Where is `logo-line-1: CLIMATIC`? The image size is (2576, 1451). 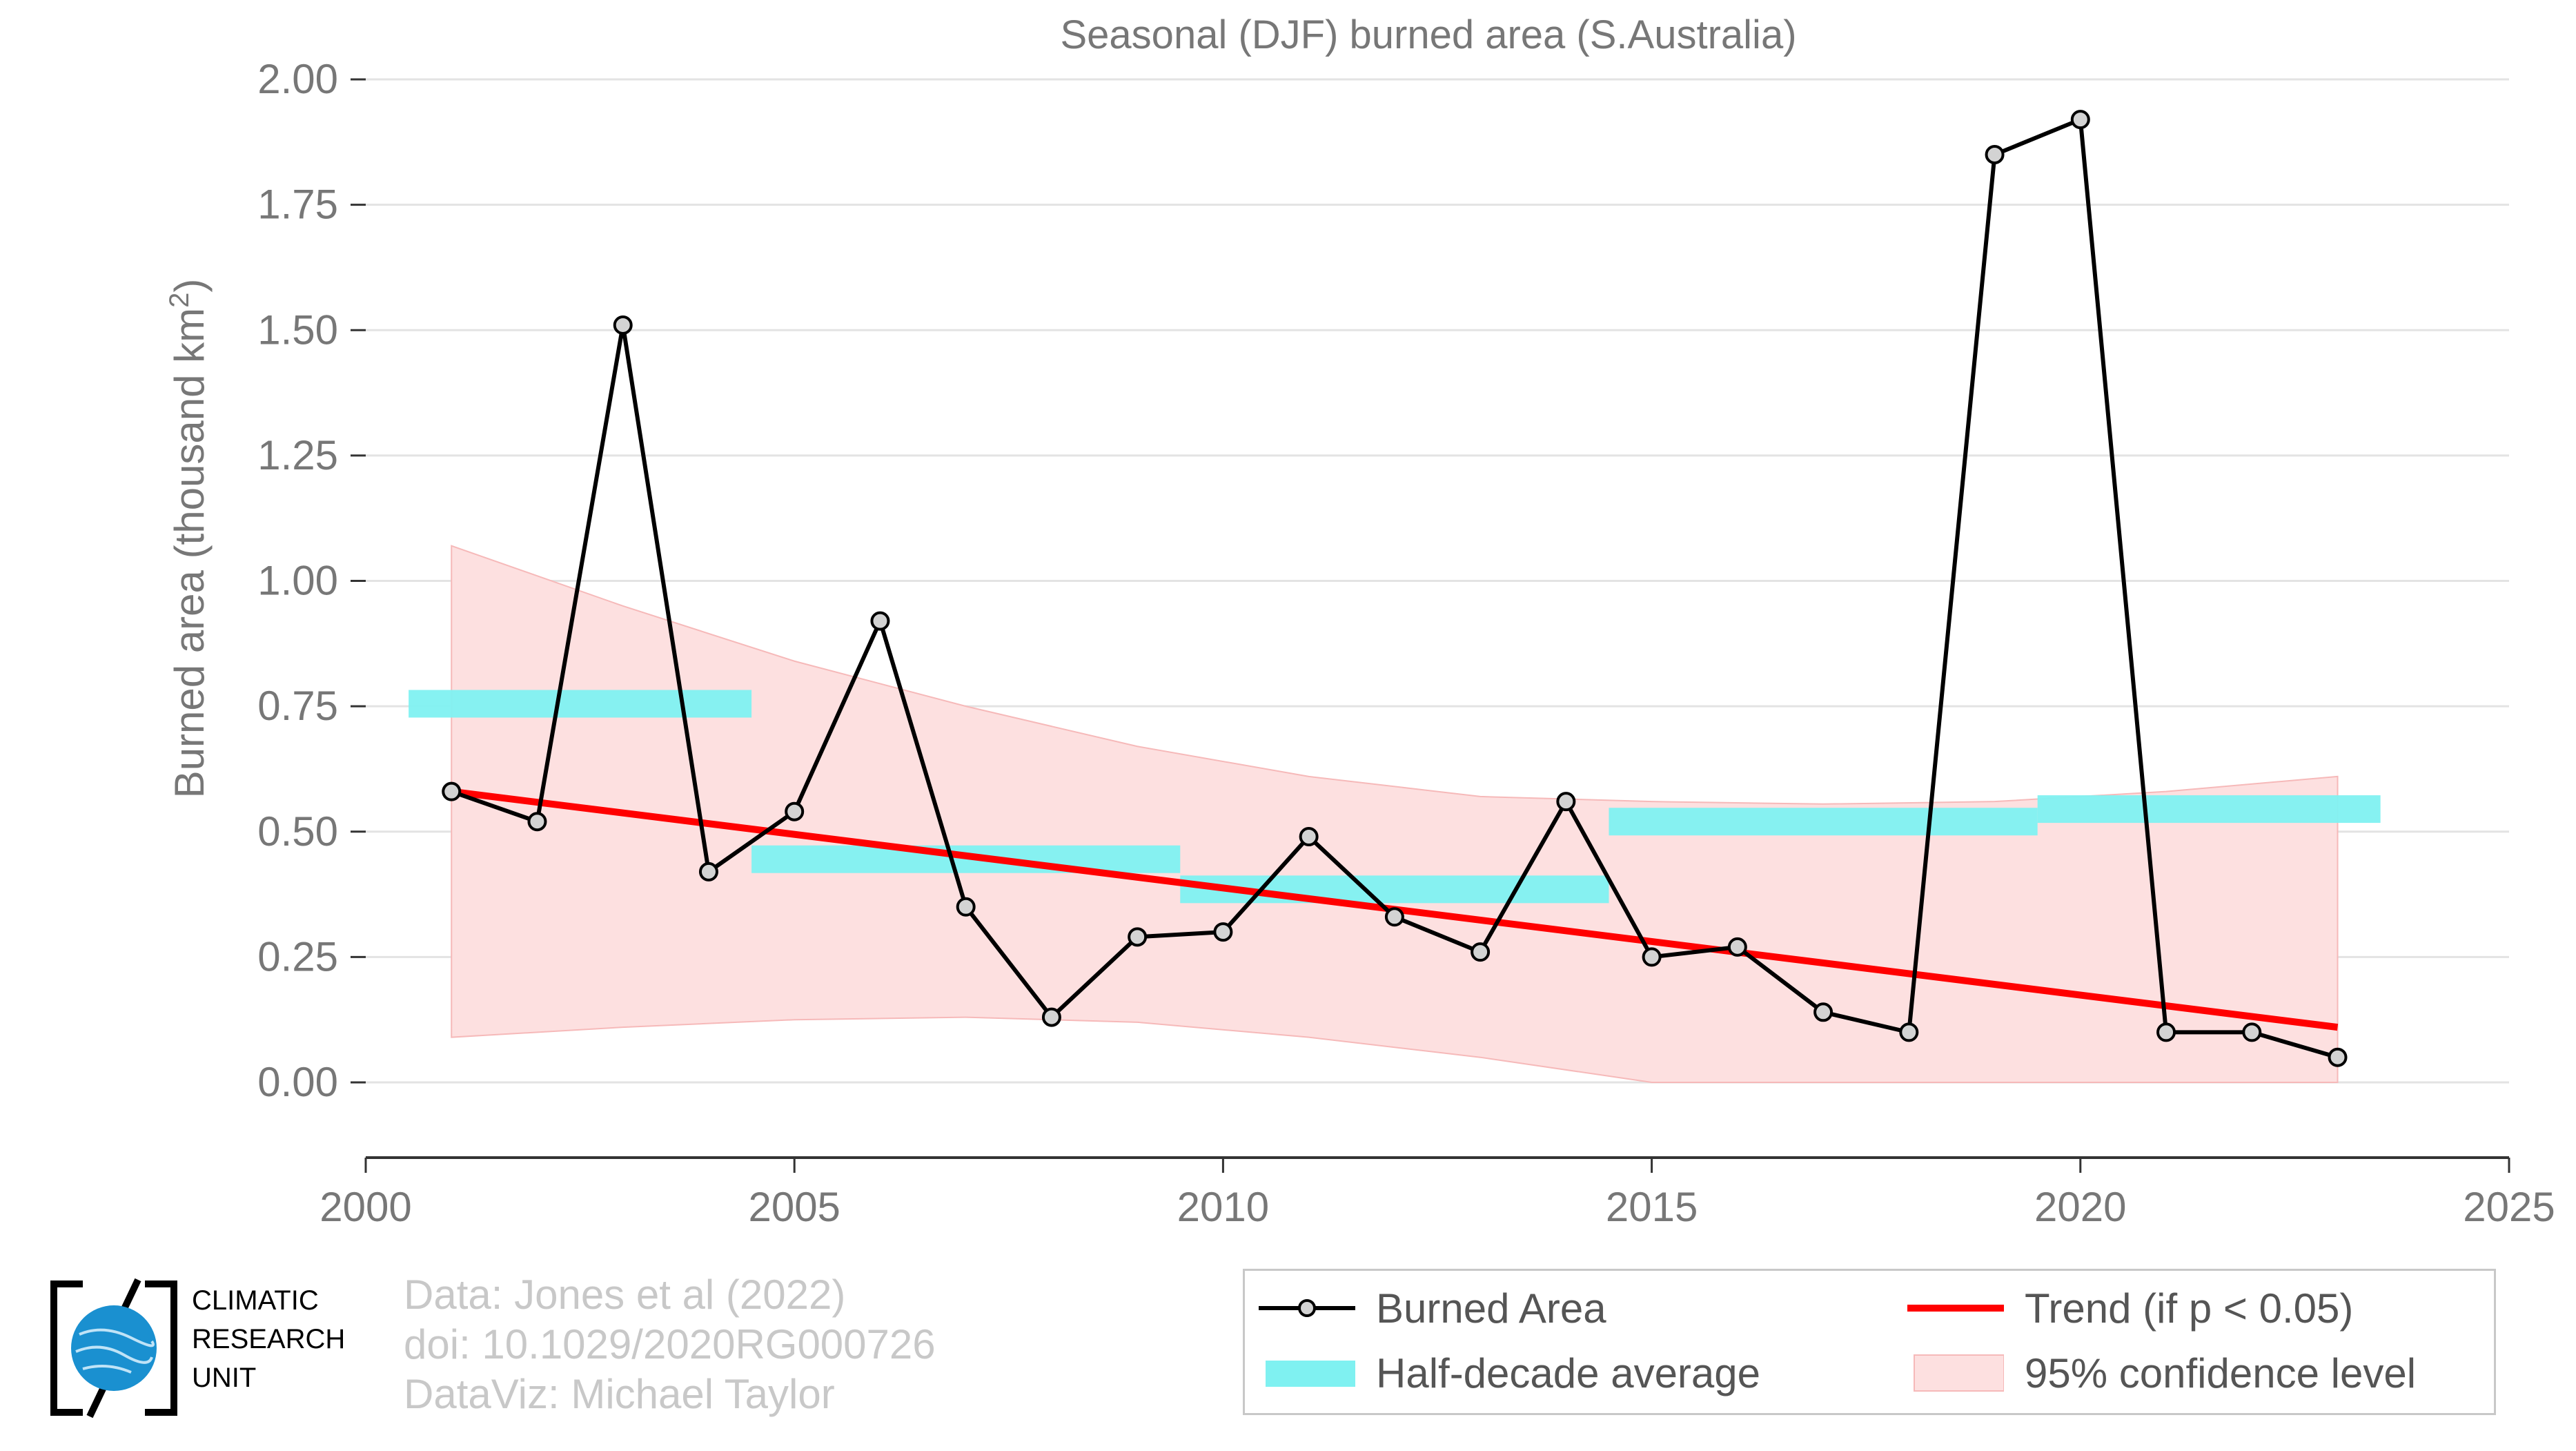 logo-line-1: CLIMATIC is located at coordinates (255, 1300).